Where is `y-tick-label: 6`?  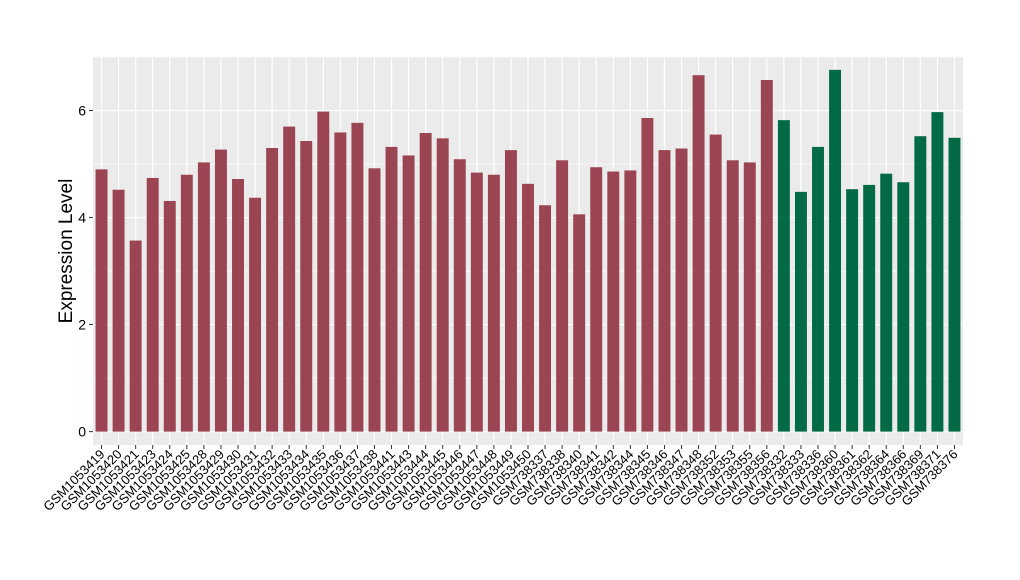
y-tick-label: 6 is located at coordinates (82, 111).